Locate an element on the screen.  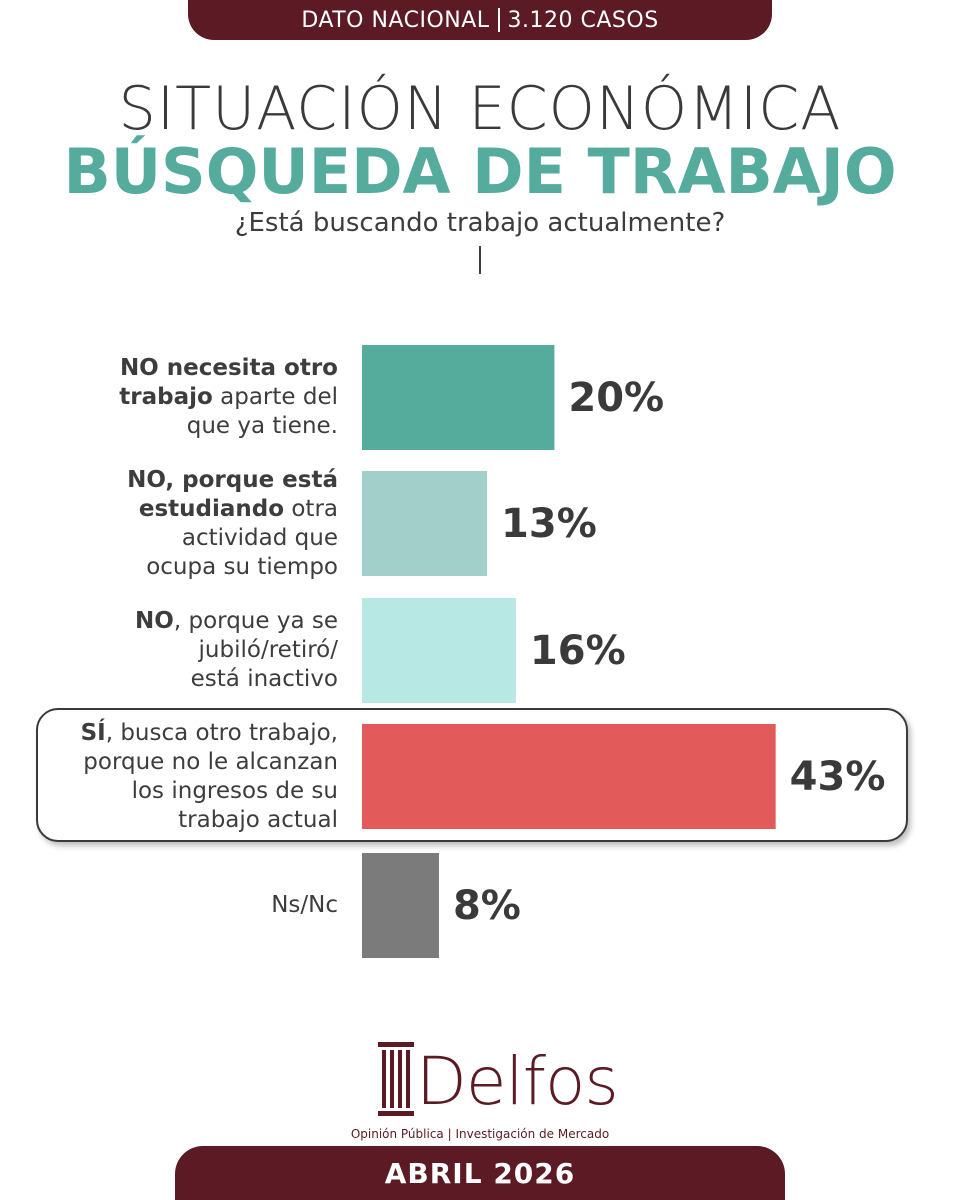
label-regular-part: , busca otro trabajo, is located at coordinates (221, 732).